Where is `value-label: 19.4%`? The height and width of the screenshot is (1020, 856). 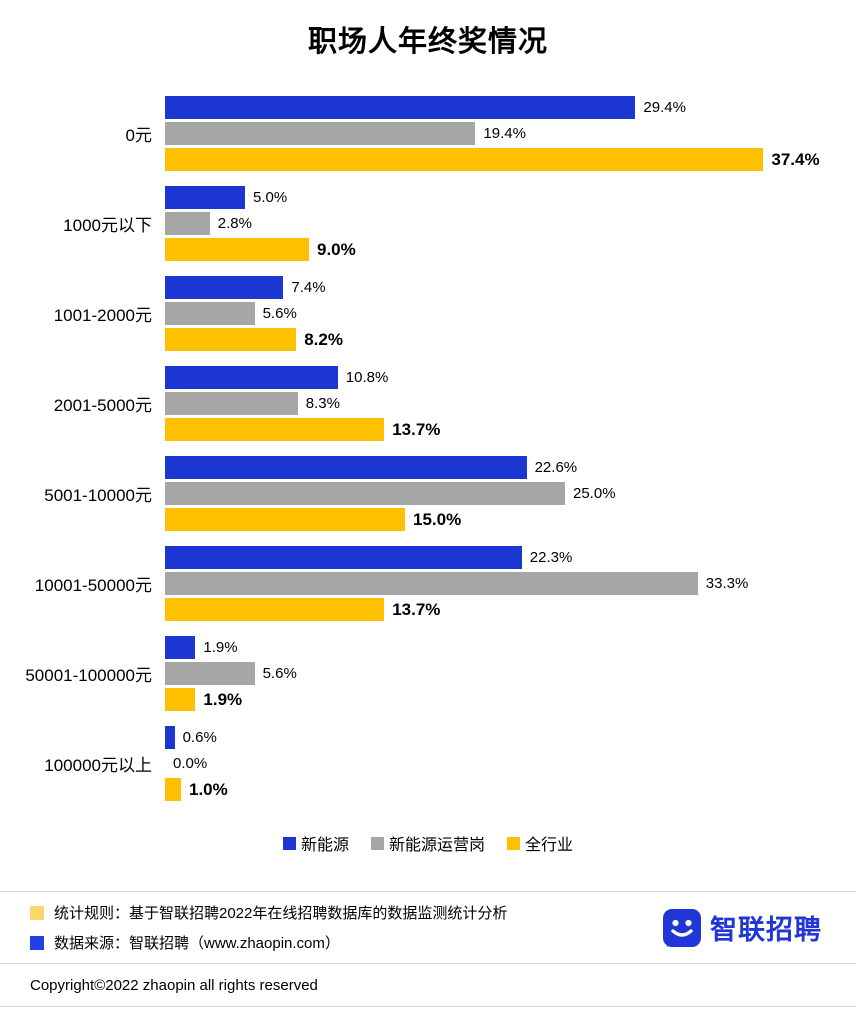
value-label: 19.4% is located at coordinates (504, 133).